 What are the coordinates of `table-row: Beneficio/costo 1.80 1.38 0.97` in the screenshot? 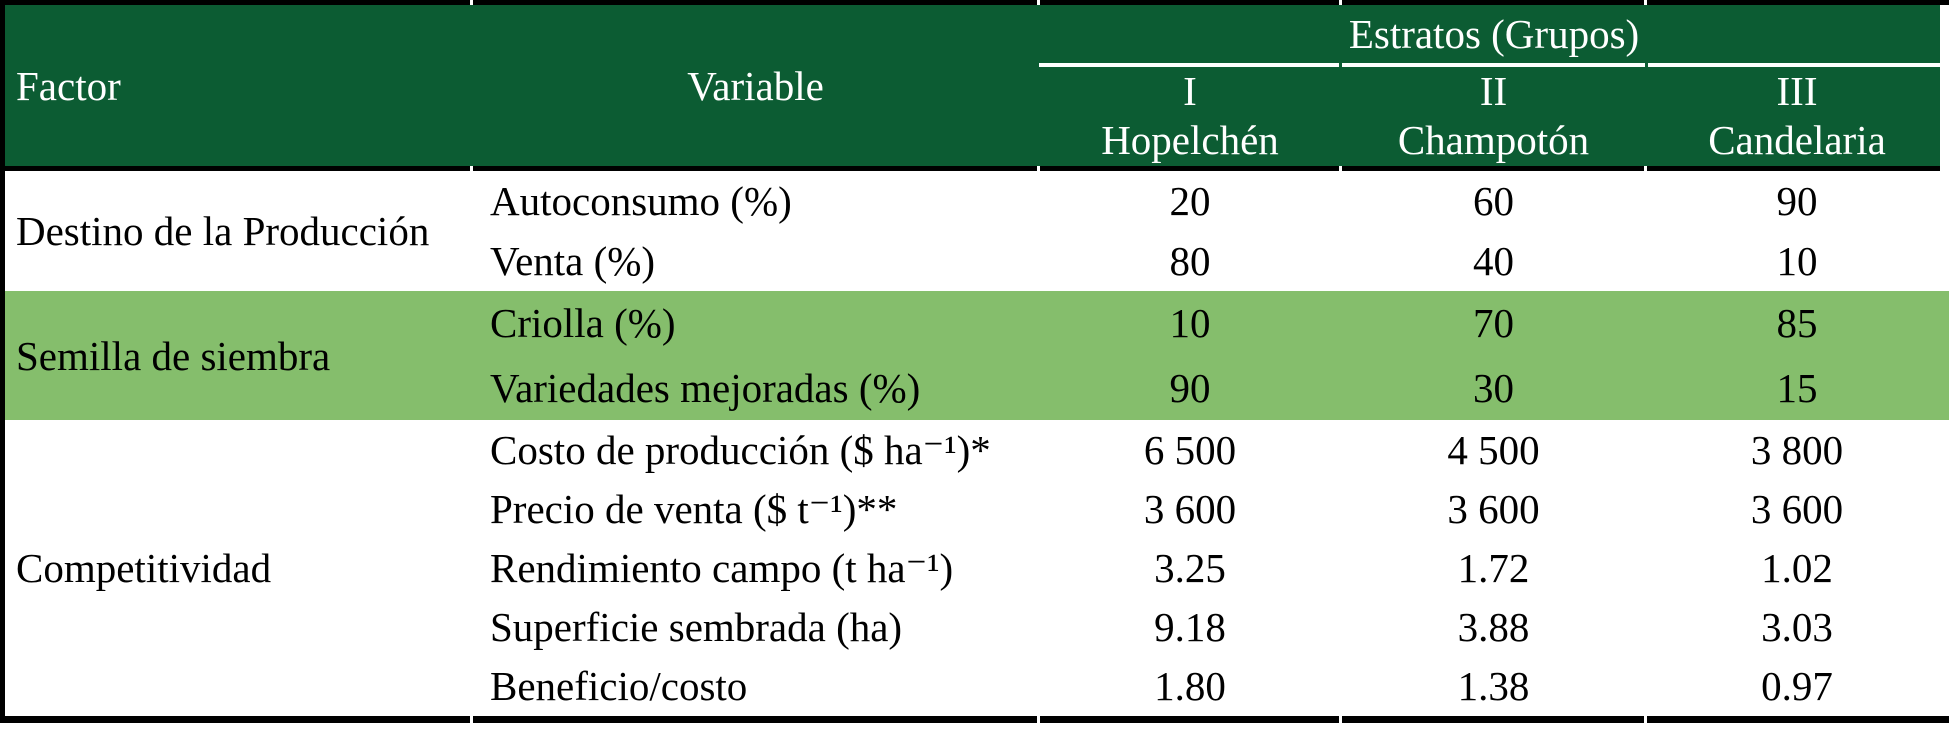 It's located at (1210, 686).